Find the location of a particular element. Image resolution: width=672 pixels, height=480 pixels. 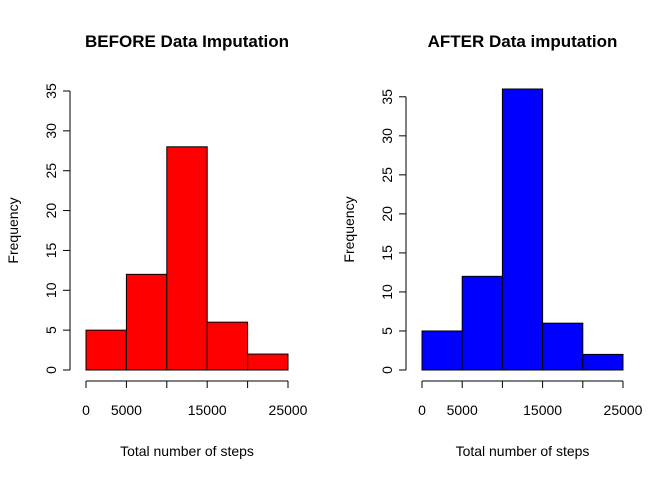

before-y-axis-label: Frequency is located at coordinates (13, 230).